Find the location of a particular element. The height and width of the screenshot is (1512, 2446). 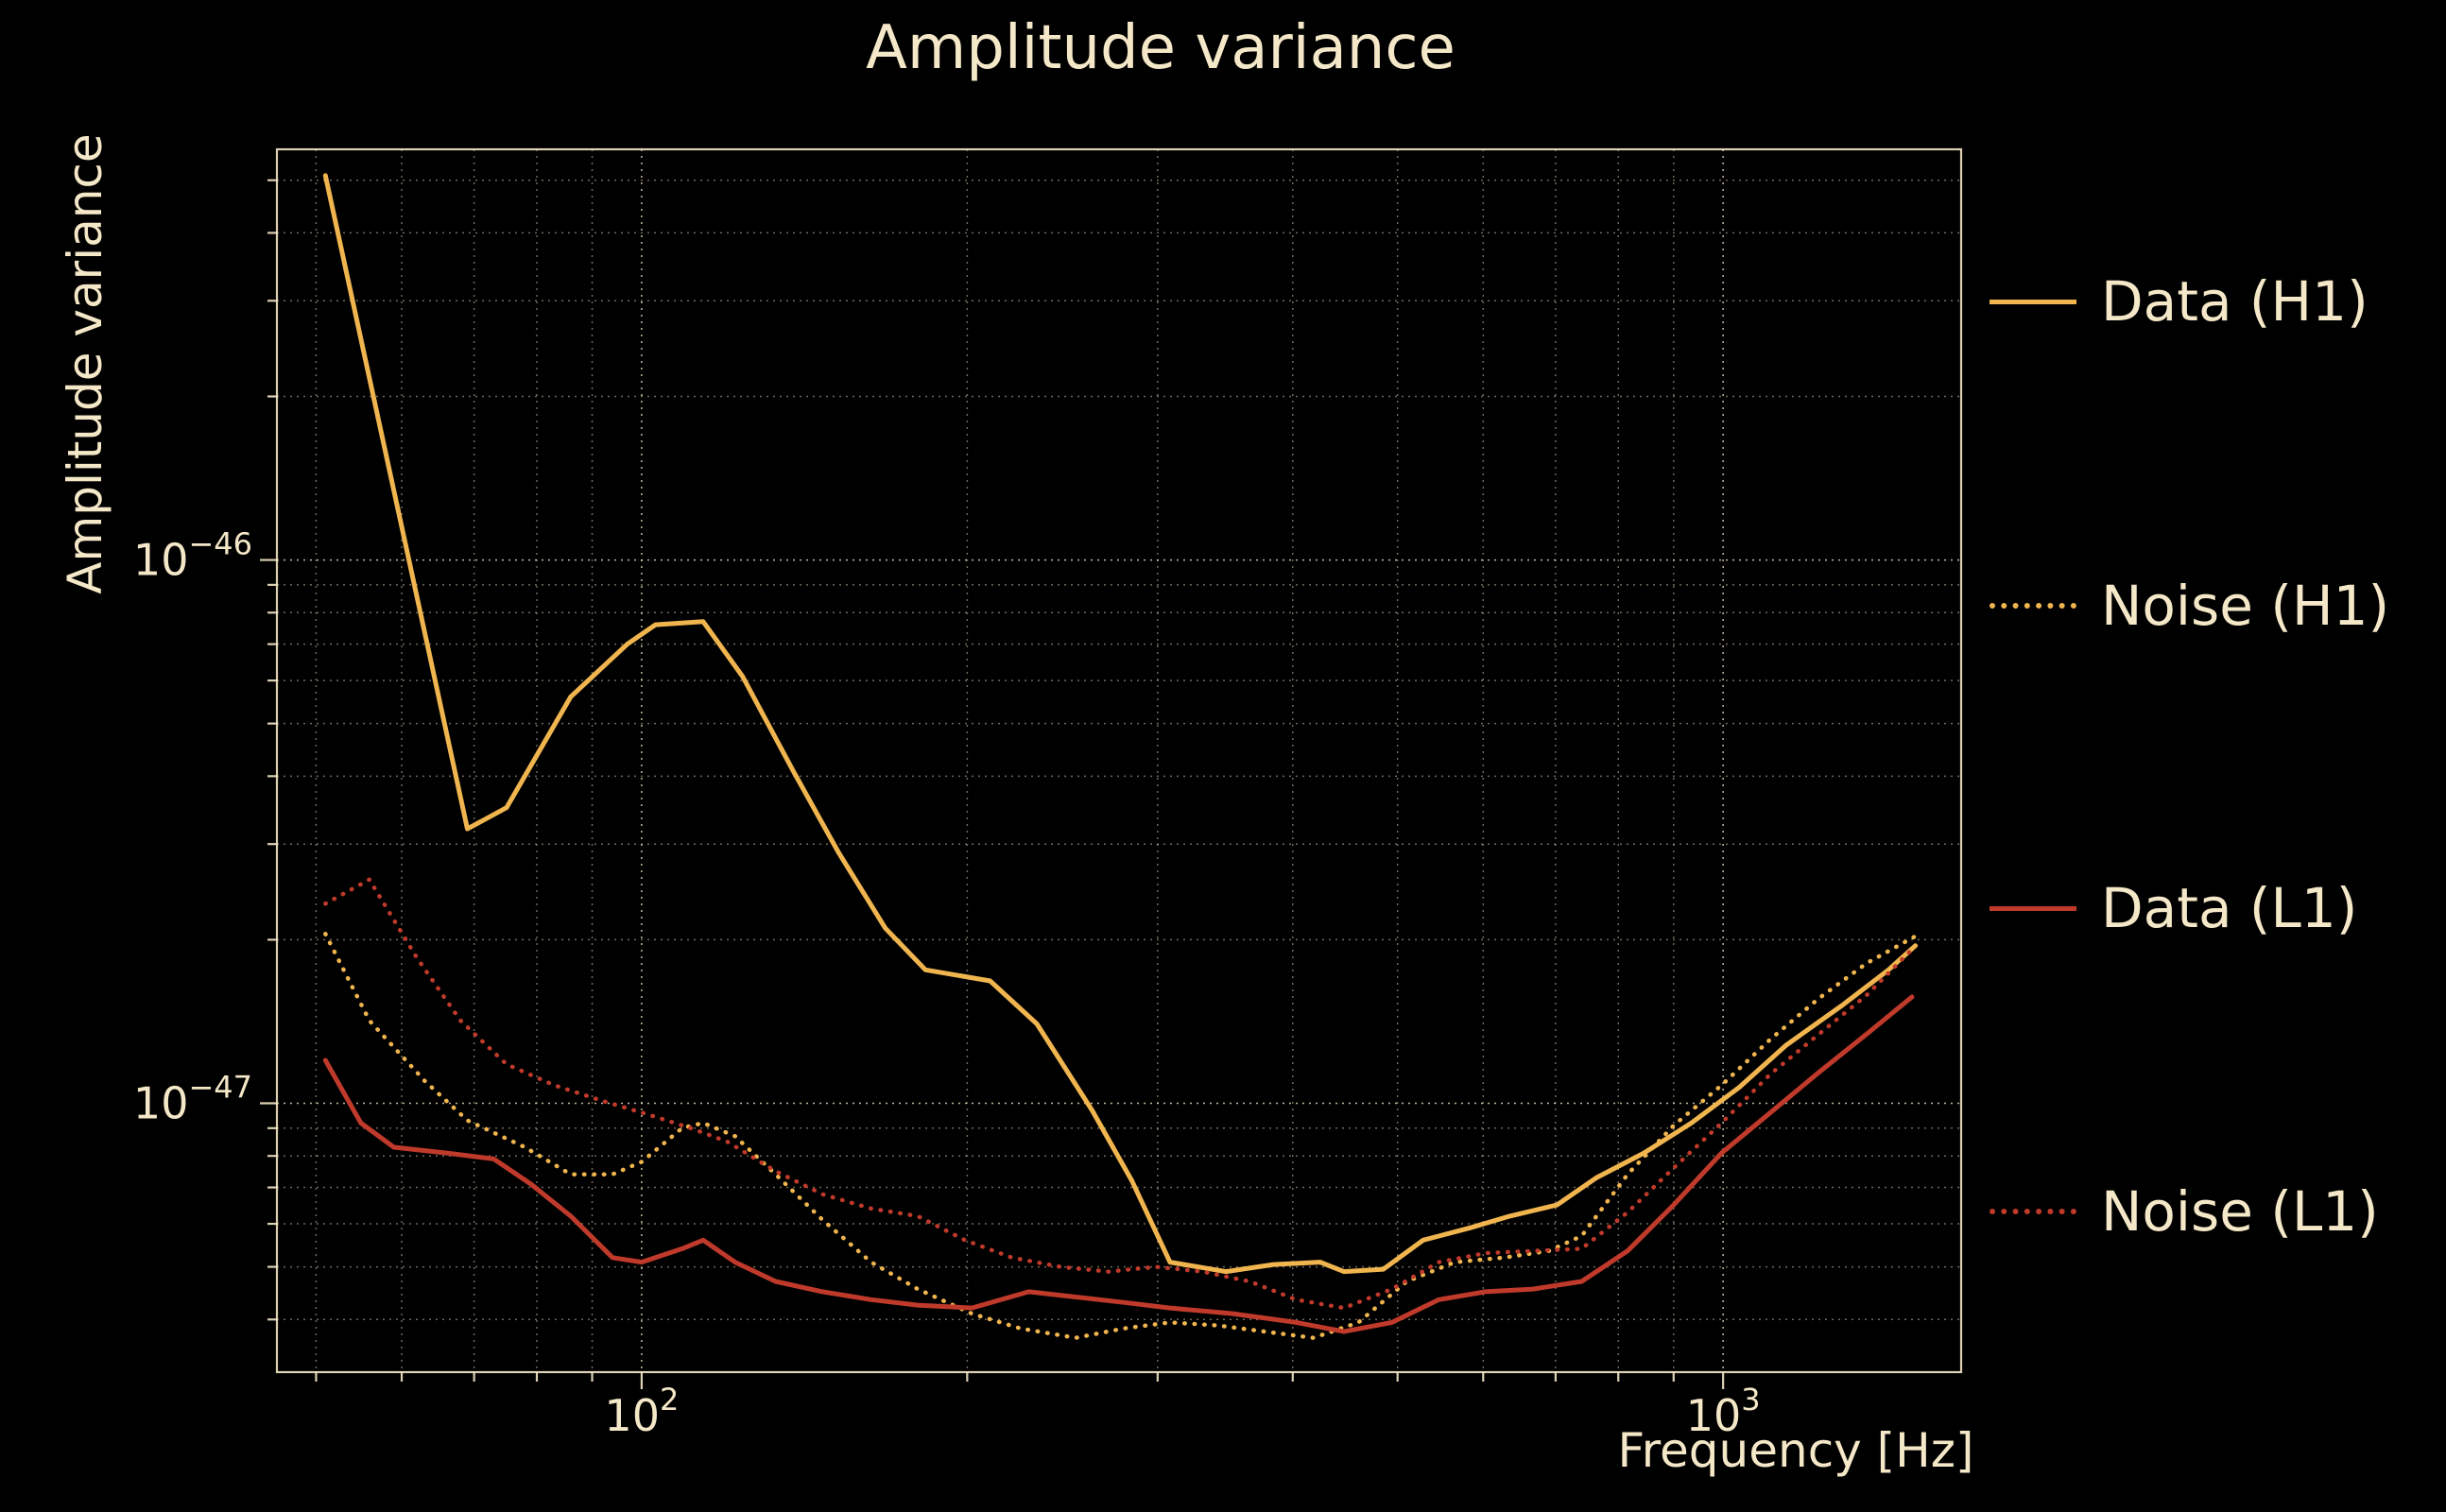

series-data-l1- is located at coordinates (1118, 1164).